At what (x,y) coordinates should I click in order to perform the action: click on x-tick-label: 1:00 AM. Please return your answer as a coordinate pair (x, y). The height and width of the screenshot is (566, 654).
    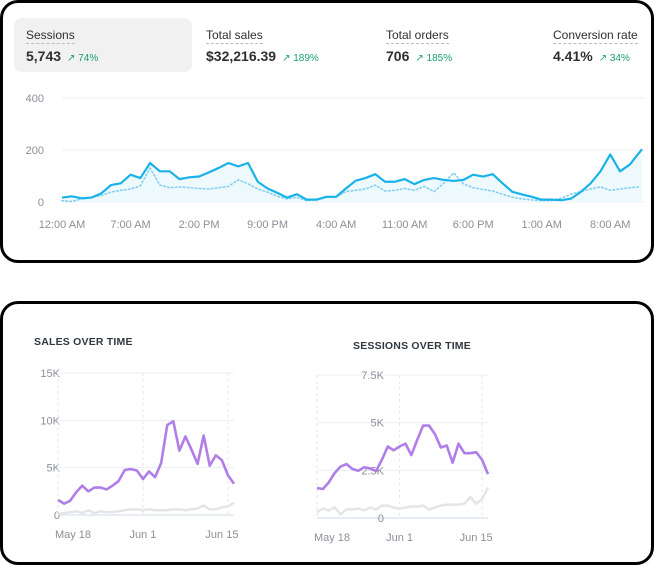
    Looking at the image, I should click on (542, 225).